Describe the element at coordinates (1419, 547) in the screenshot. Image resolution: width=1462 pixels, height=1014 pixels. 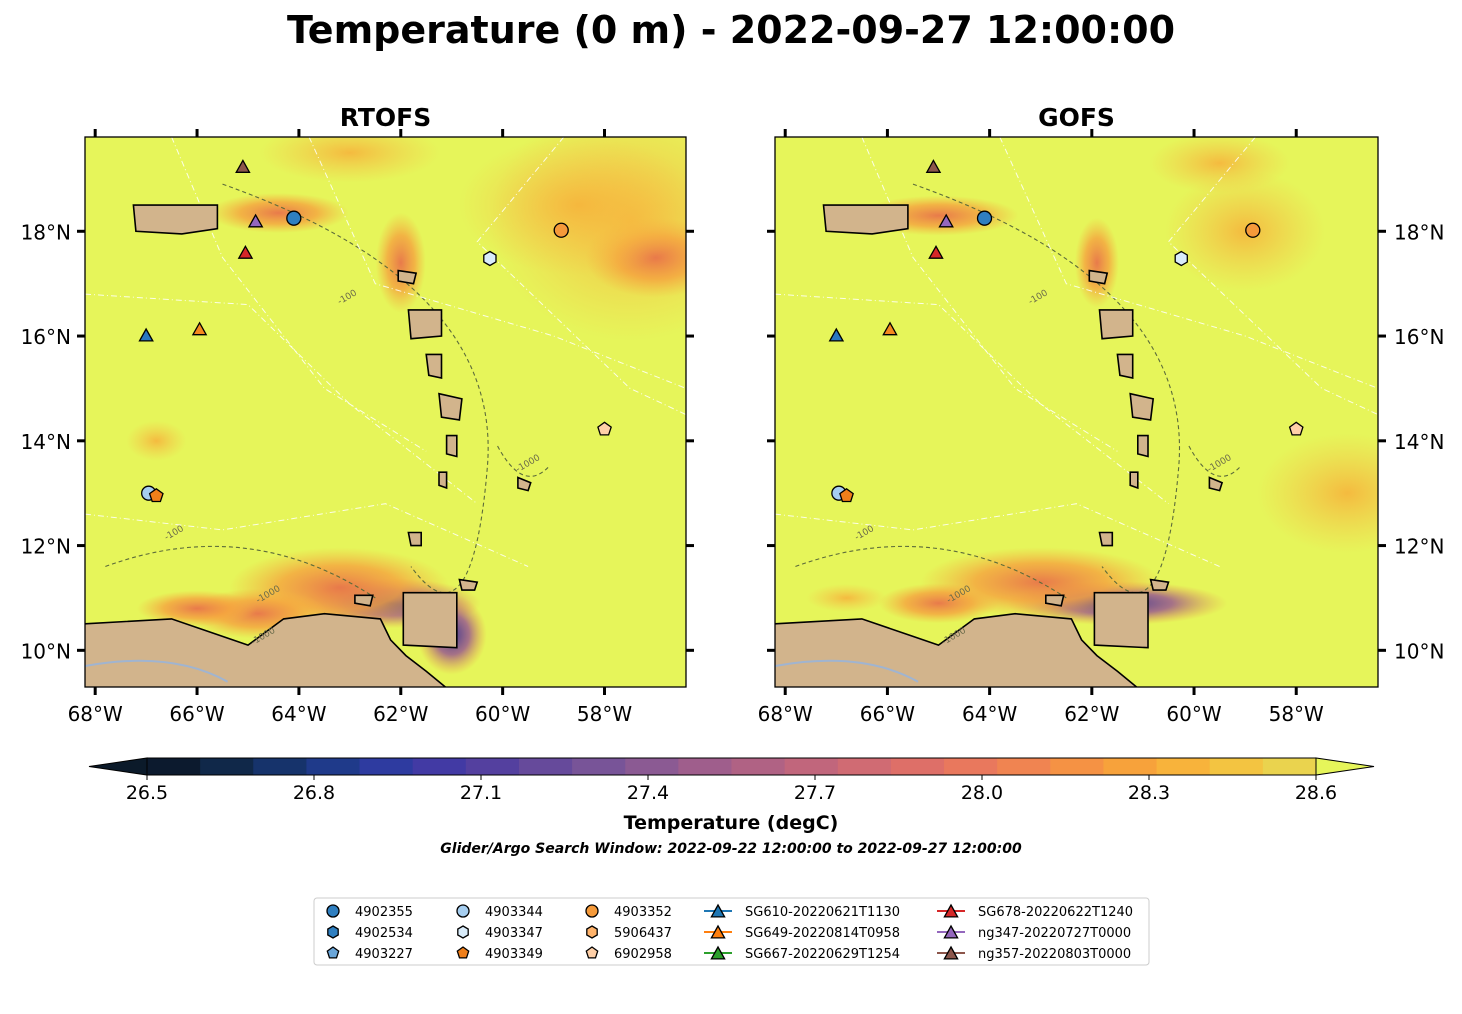
I see `lat-tick-label: 12°N` at that location.